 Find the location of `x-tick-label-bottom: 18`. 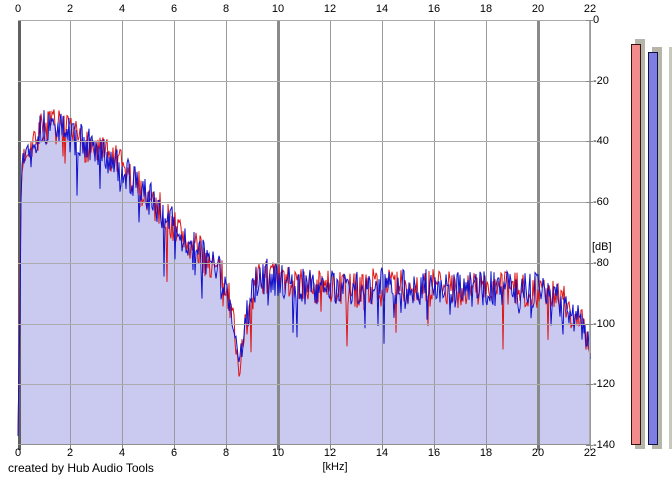

x-tick-label-bottom: 18 is located at coordinates (486, 453).